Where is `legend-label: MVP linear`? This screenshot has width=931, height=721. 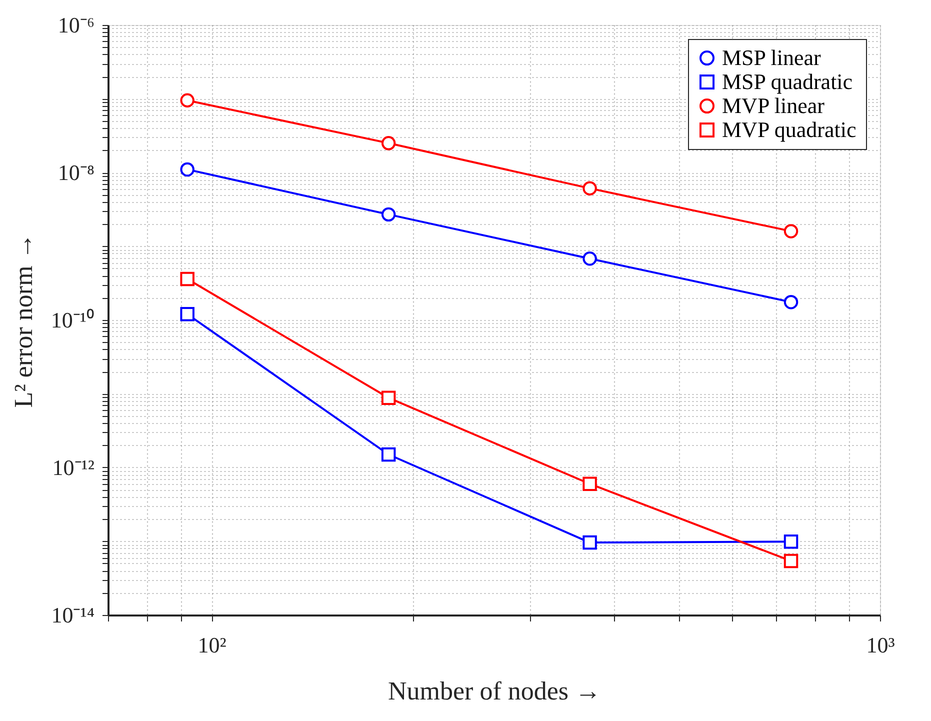 legend-label: MVP linear is located at coordinates (774, 105).